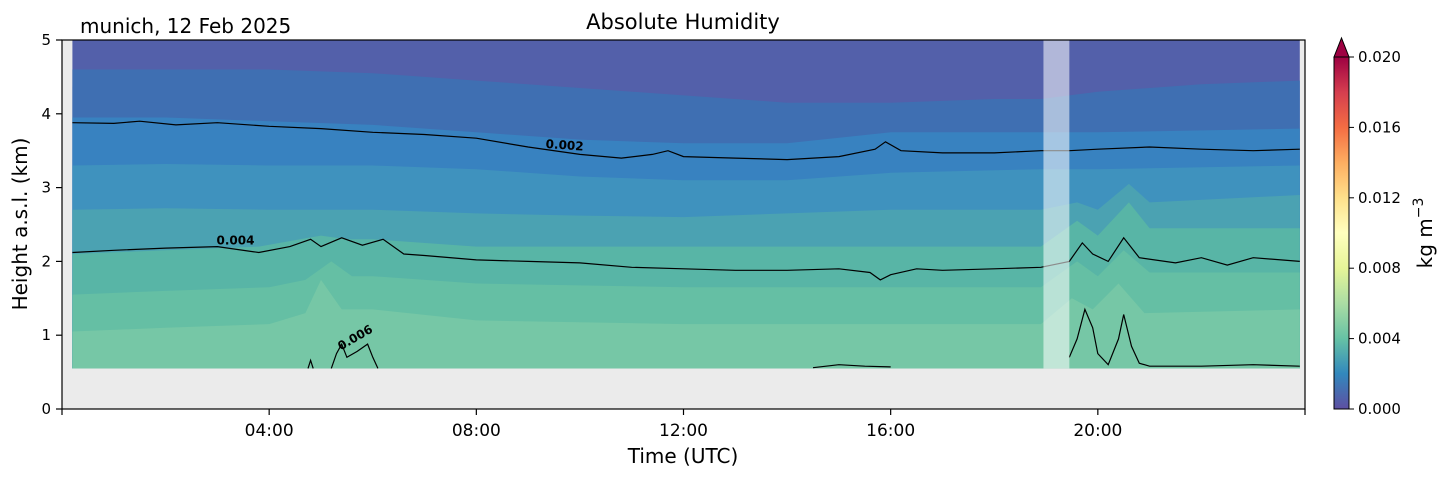  I want to click on contour-label: 0.004, so click(236, 240).